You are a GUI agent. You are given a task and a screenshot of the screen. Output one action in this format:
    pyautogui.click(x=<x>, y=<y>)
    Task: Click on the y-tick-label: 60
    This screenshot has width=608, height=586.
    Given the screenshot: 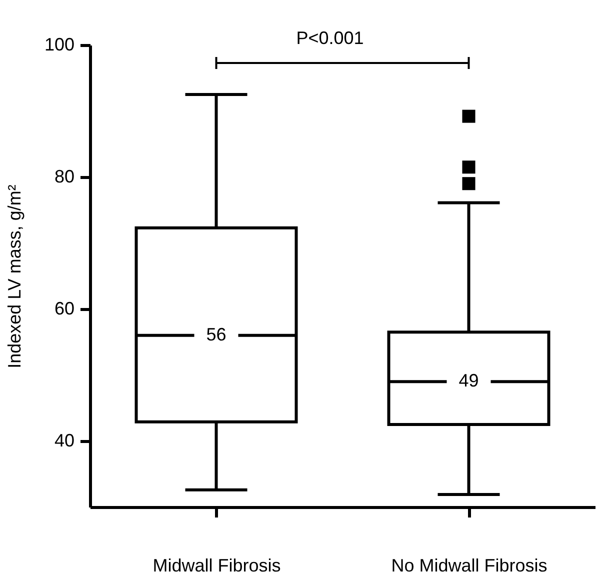 What is the action you would take?
    pyautogui.click(x=64, y=308)
    